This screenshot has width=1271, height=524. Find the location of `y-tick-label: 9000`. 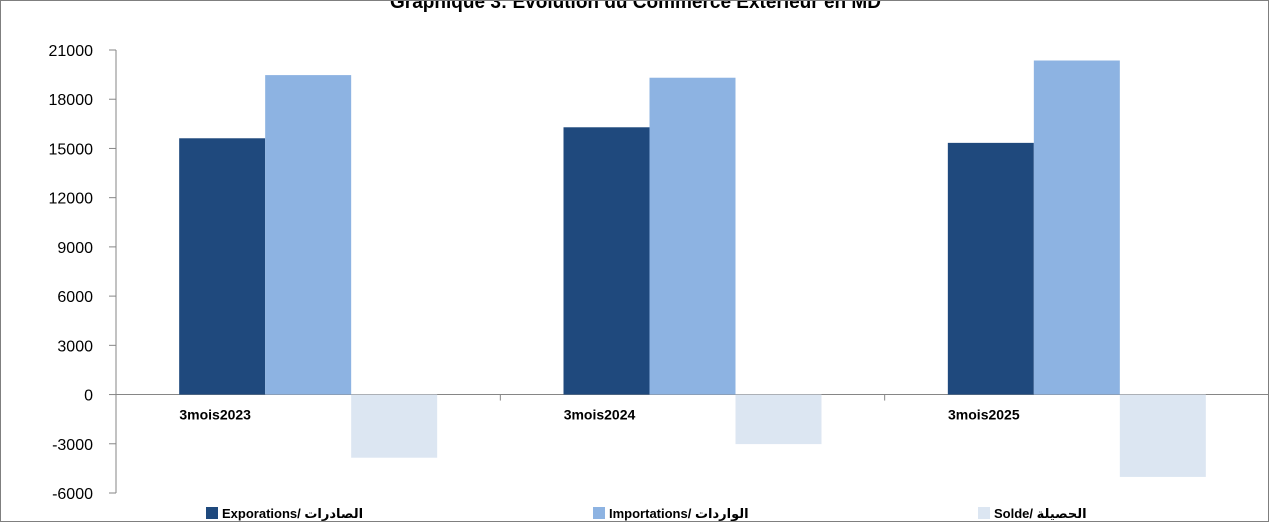

y-tick-label: 9000 is located at coordinates (75, 248).